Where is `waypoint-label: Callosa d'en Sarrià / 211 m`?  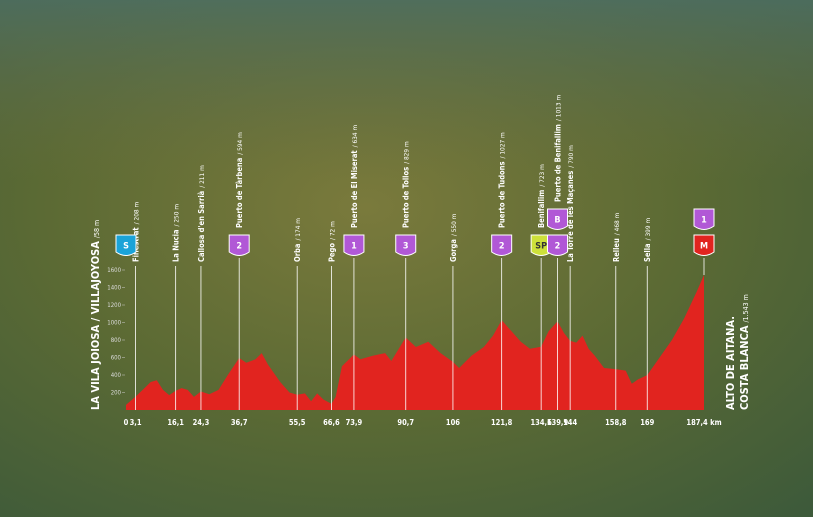 waypoint-label: Callosa d'en Sarrià / 211 m is located at coordinates (201, 213).